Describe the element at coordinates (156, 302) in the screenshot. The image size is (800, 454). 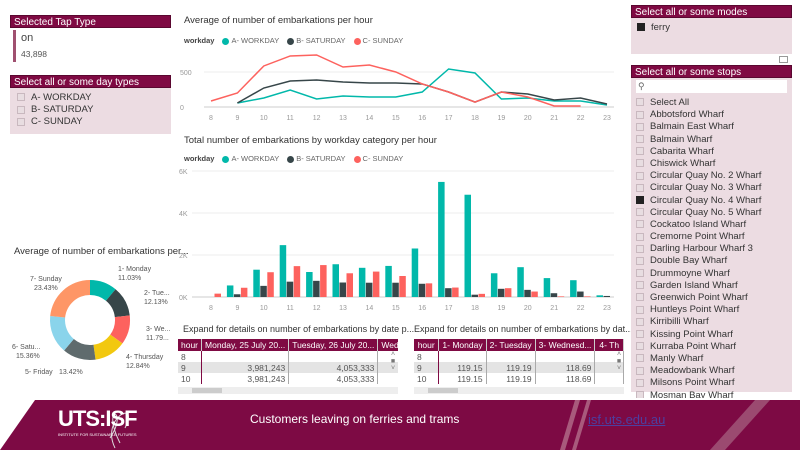
I see `slice-value: 12.13%` at that location.